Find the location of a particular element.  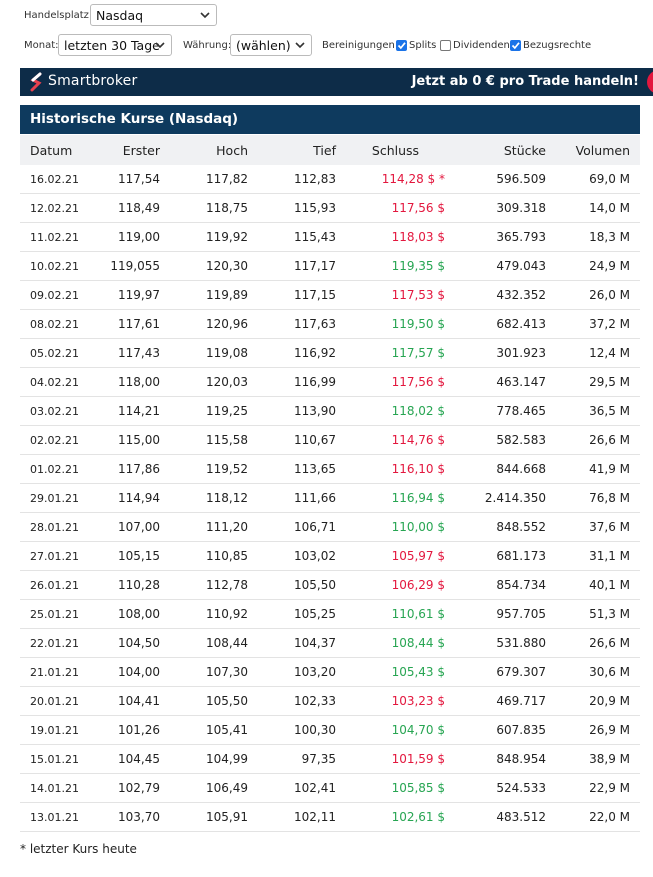

table-cell: 24,9 M is located at coordinates (598, 266).